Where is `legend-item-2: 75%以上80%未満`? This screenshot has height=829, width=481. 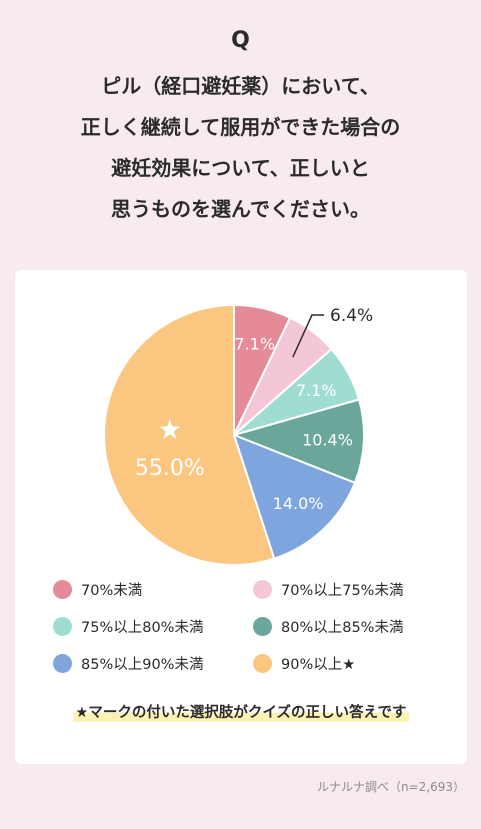 legend-item-2: 75%以上80%未満 is located at coordinates (128, 626).